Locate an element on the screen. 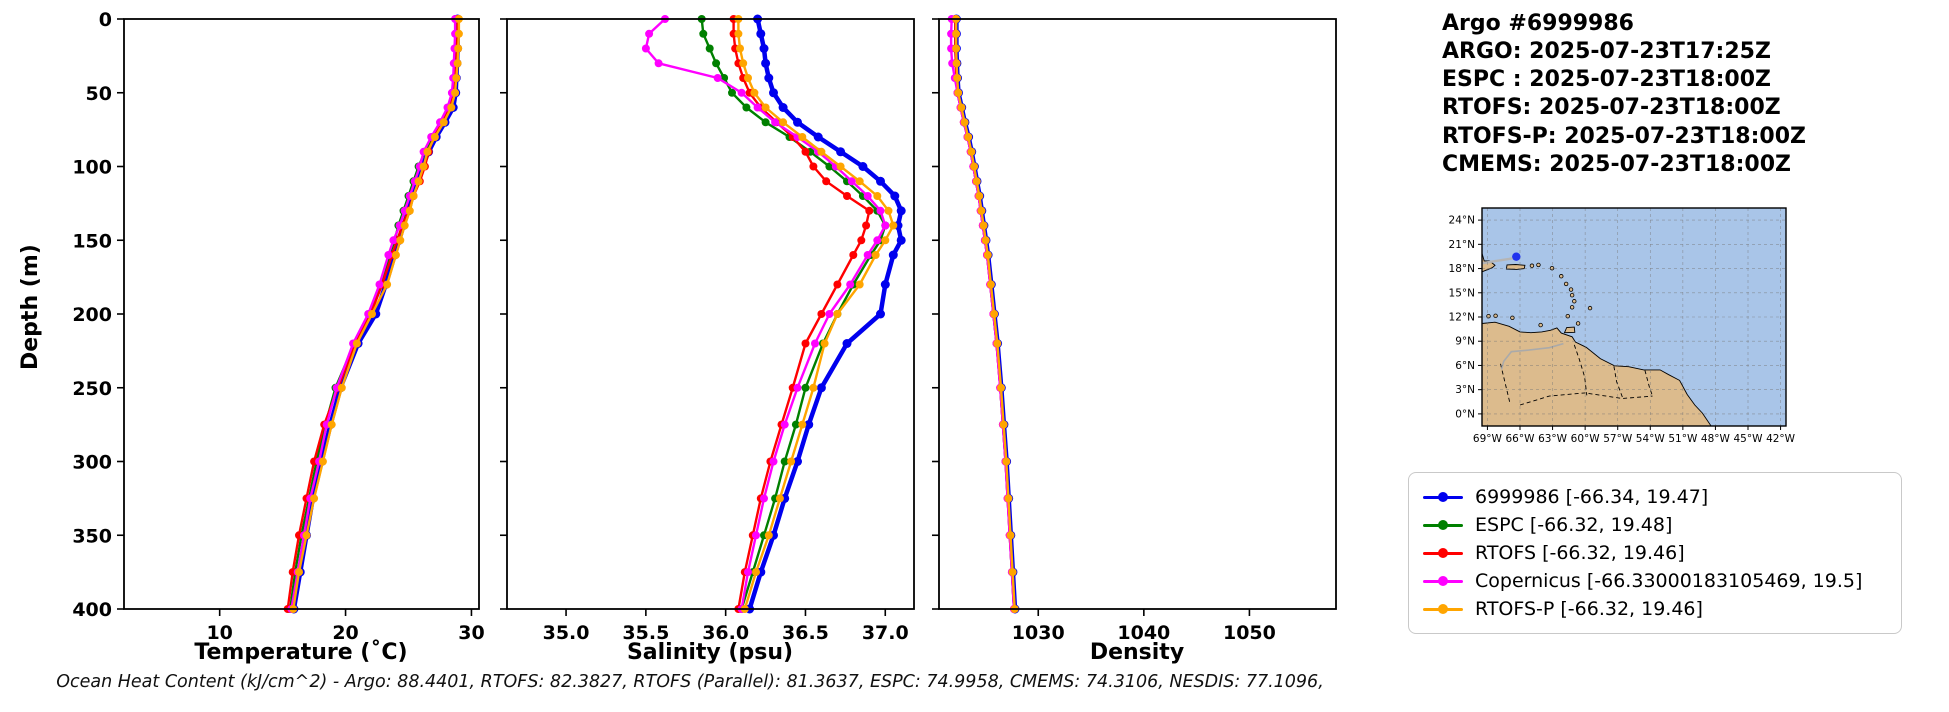 The height and width of the screenshot is (712, 1949). legend-label: RTOFS-P [-66.32, 19.46] is located at coordinates (1589, 609).